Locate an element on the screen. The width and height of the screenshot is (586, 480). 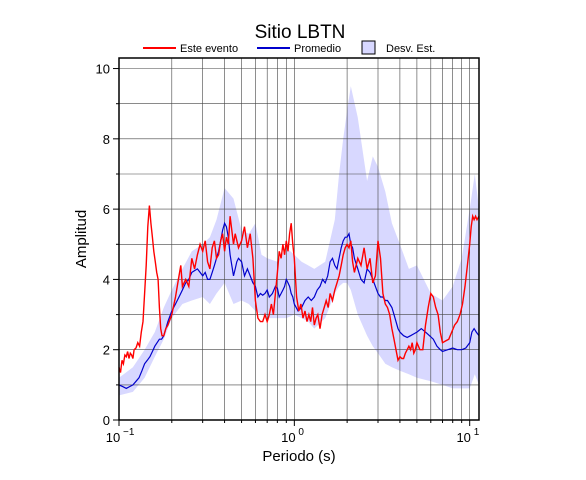
y-tick-label: 4 is located at coordinates (106, 279).